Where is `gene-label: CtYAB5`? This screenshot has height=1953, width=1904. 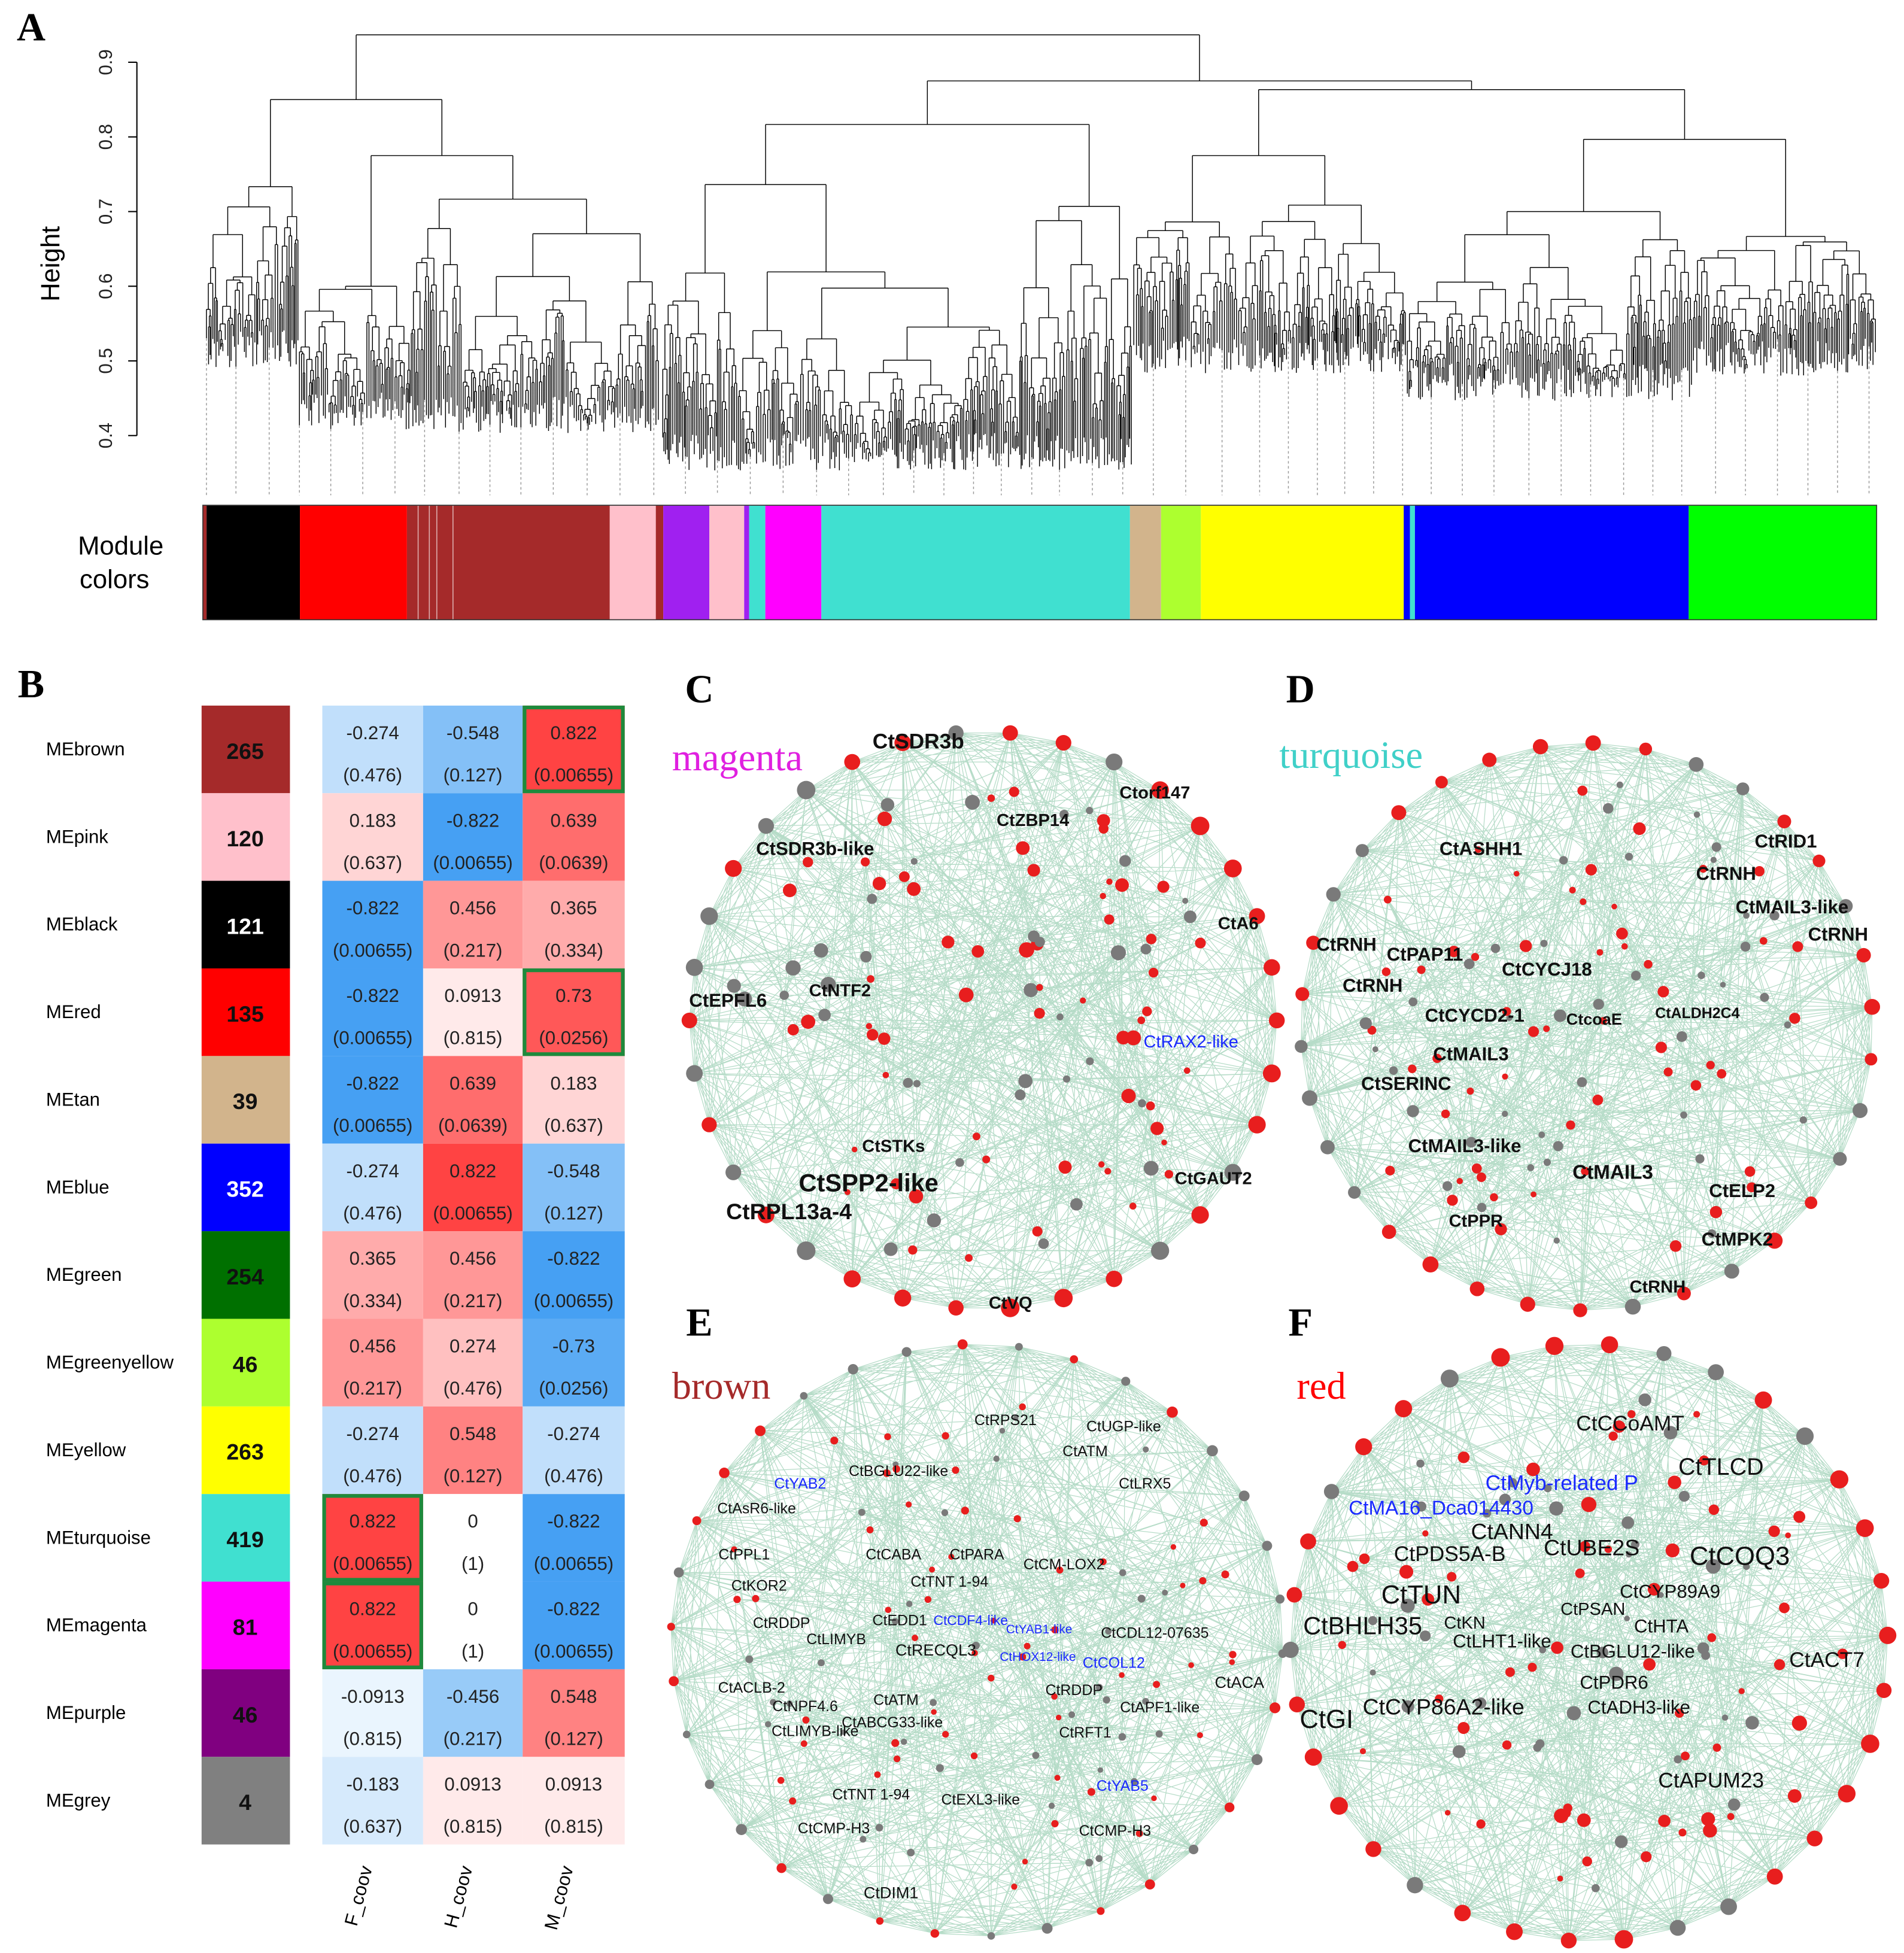 gene-label: CtYAB5 is located at coordinates (1123, 1786).